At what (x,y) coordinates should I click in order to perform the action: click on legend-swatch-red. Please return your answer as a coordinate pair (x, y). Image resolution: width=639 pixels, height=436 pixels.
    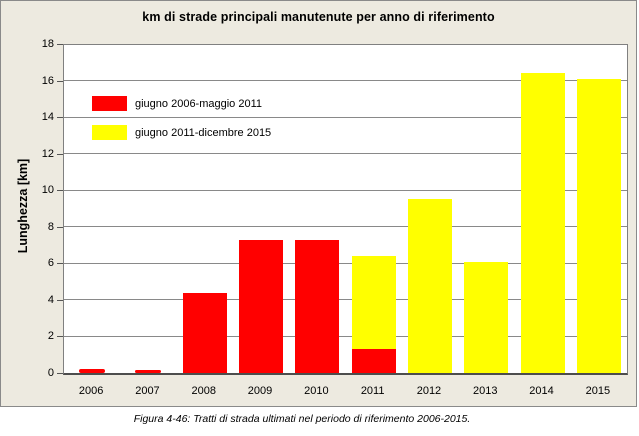
    Looking at the image, I should click on (109, 103).